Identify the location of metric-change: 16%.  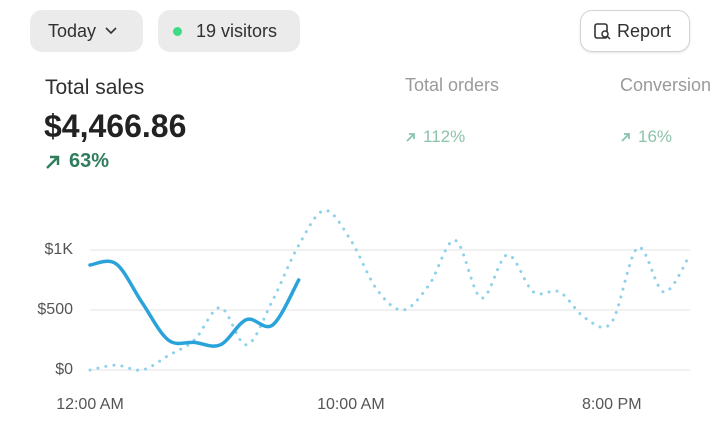
(646, 137).